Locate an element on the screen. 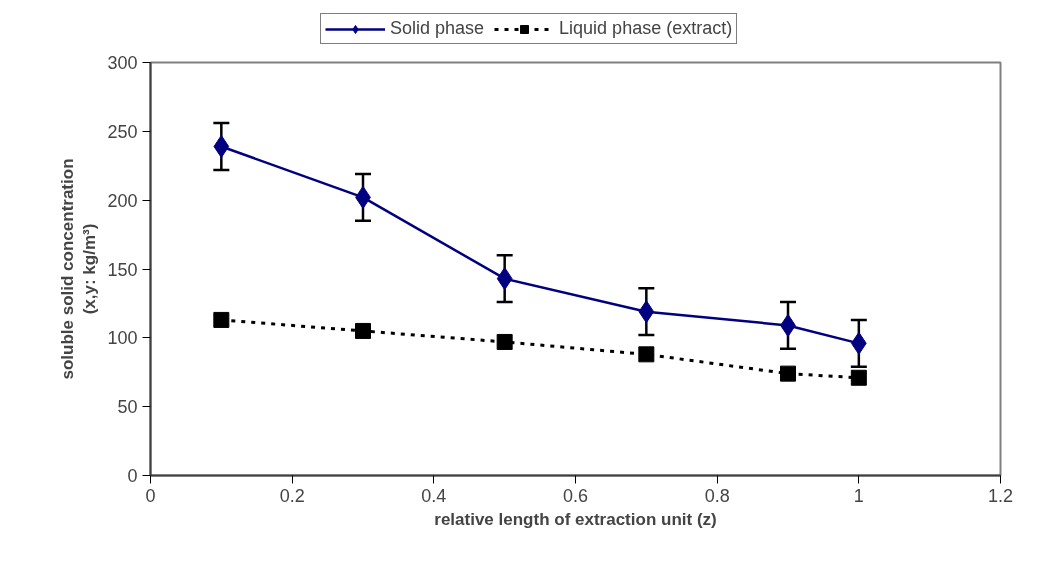 The width and height of the screenshot is (1055, 572). legend-label: Liquid phase (extract) is located at coordinates (646, 28).